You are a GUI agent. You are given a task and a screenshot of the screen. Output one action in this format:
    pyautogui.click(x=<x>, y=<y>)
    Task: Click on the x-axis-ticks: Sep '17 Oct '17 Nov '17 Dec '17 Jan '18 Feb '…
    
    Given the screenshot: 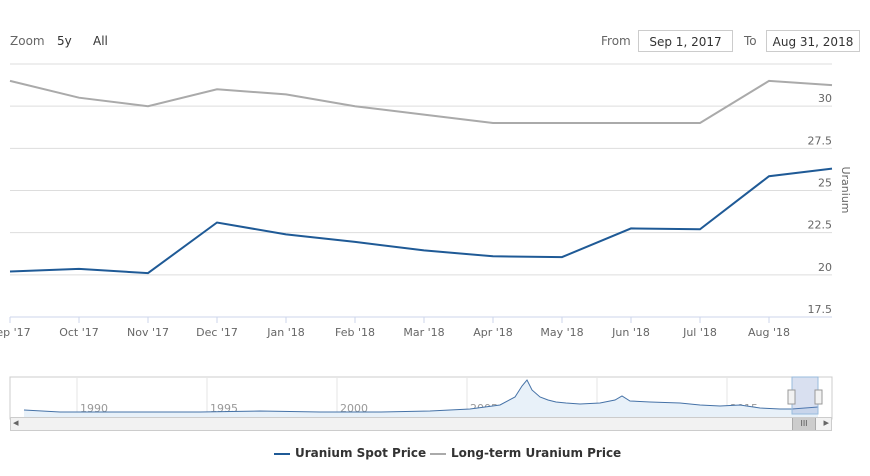 What is the action you would take?
    pyautogui.click(x=416, y=327)
    